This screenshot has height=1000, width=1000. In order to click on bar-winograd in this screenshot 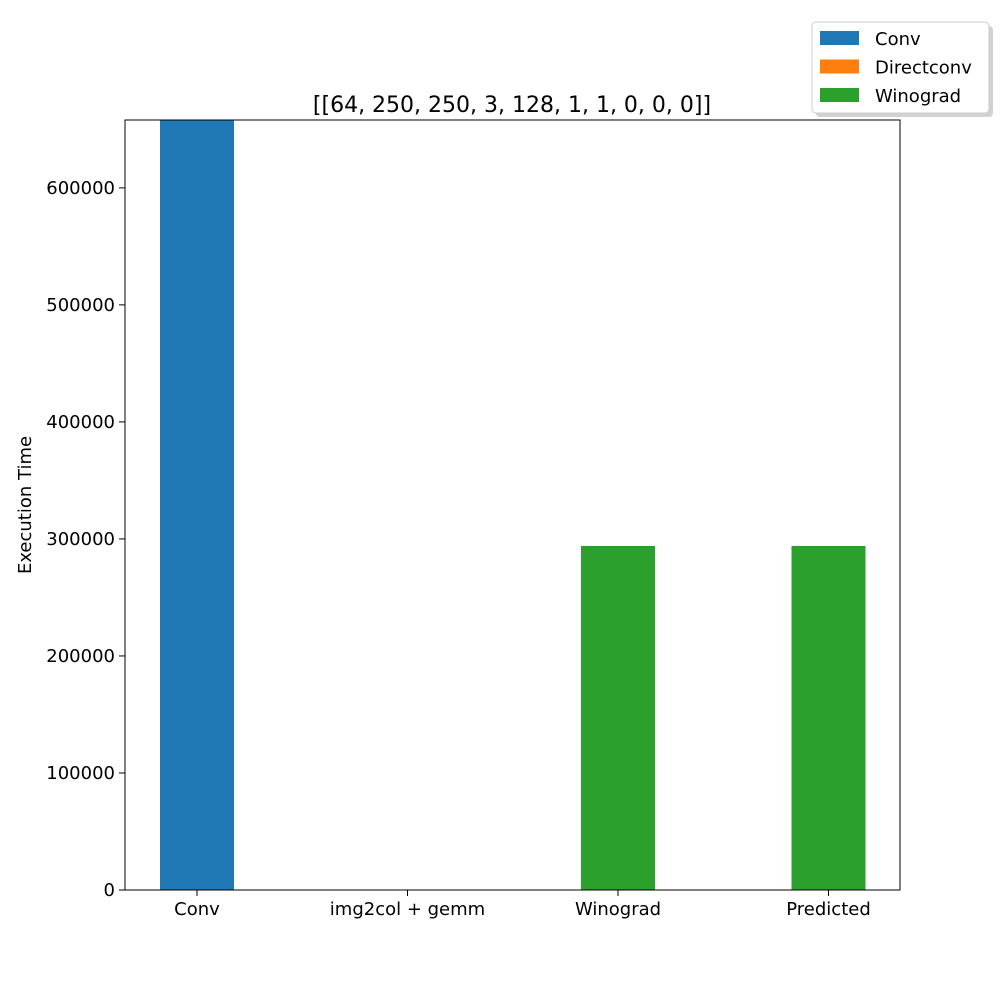, I will do `click(618, 717)`.